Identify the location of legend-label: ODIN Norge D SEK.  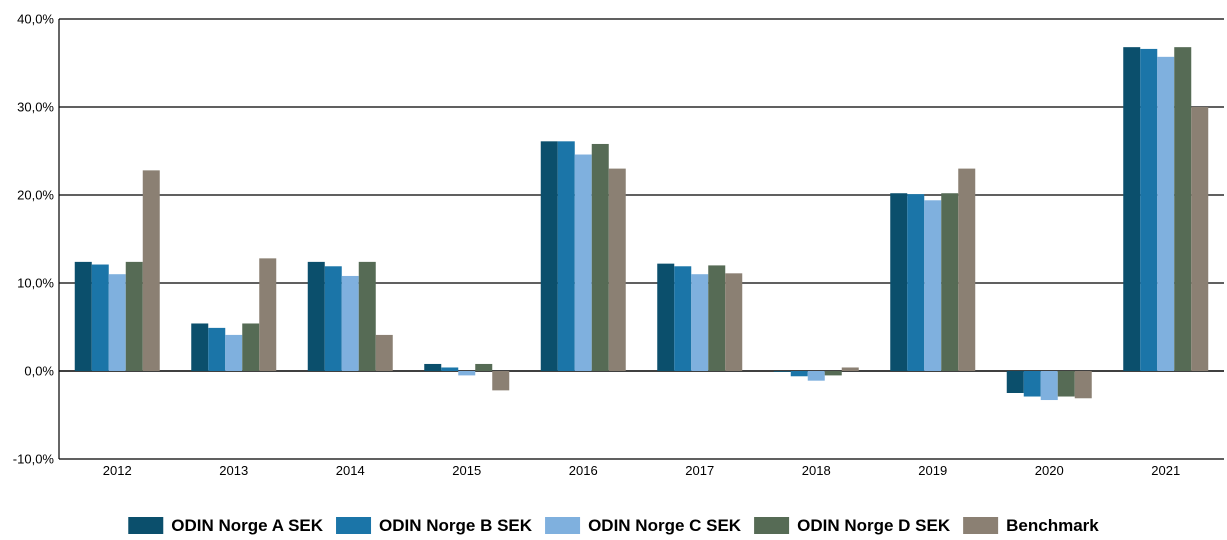
(874, 525).